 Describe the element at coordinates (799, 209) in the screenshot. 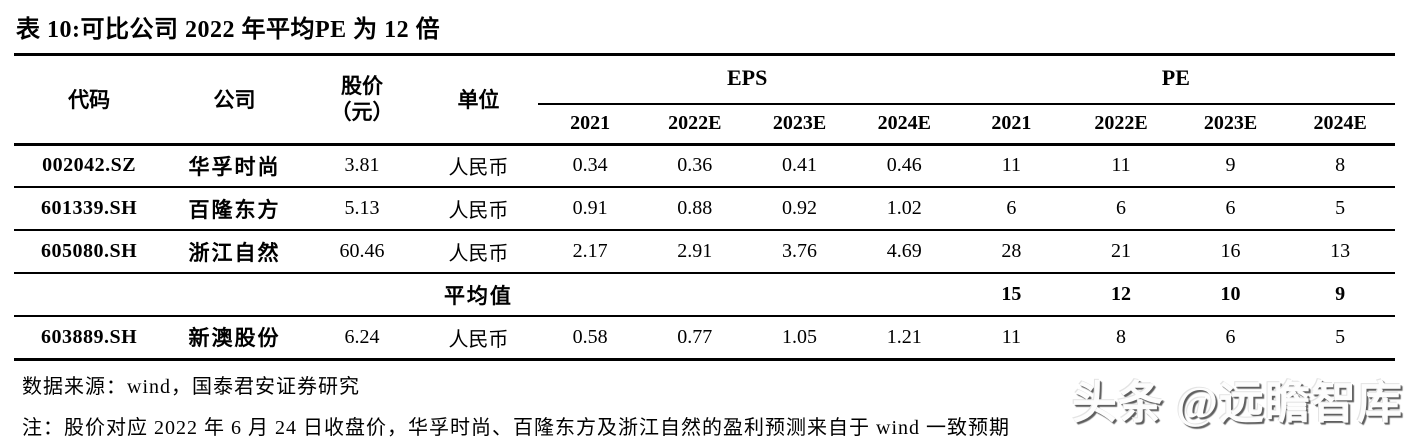

I see `cell-eps-2023e: 0.92` at that location.